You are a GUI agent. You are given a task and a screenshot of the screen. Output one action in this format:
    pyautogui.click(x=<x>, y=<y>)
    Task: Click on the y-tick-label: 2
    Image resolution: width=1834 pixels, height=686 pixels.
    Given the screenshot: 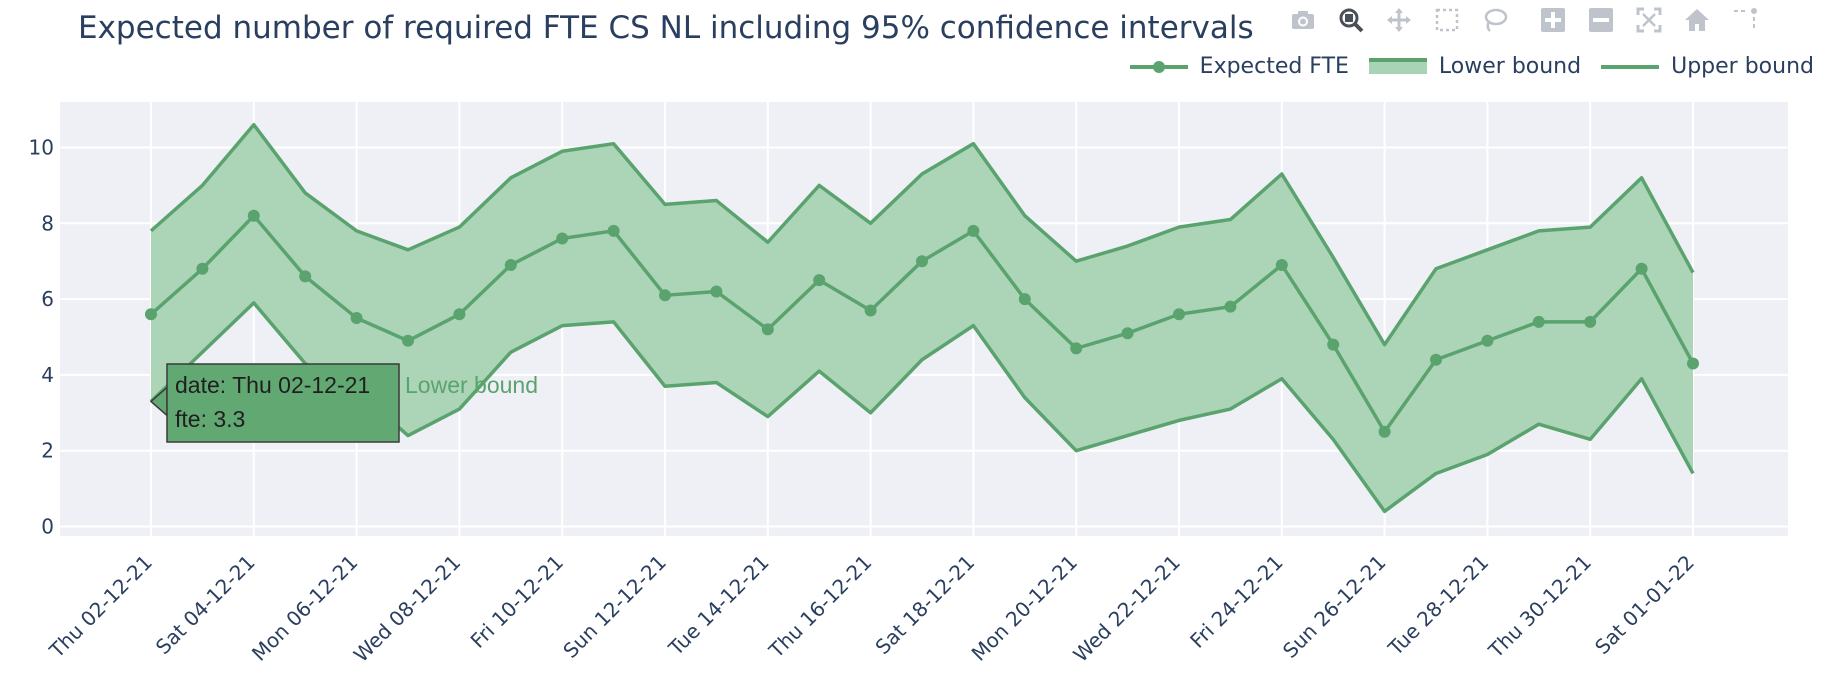 What is the action you would take?
    pyautogui.click(x=47, y=451)
    